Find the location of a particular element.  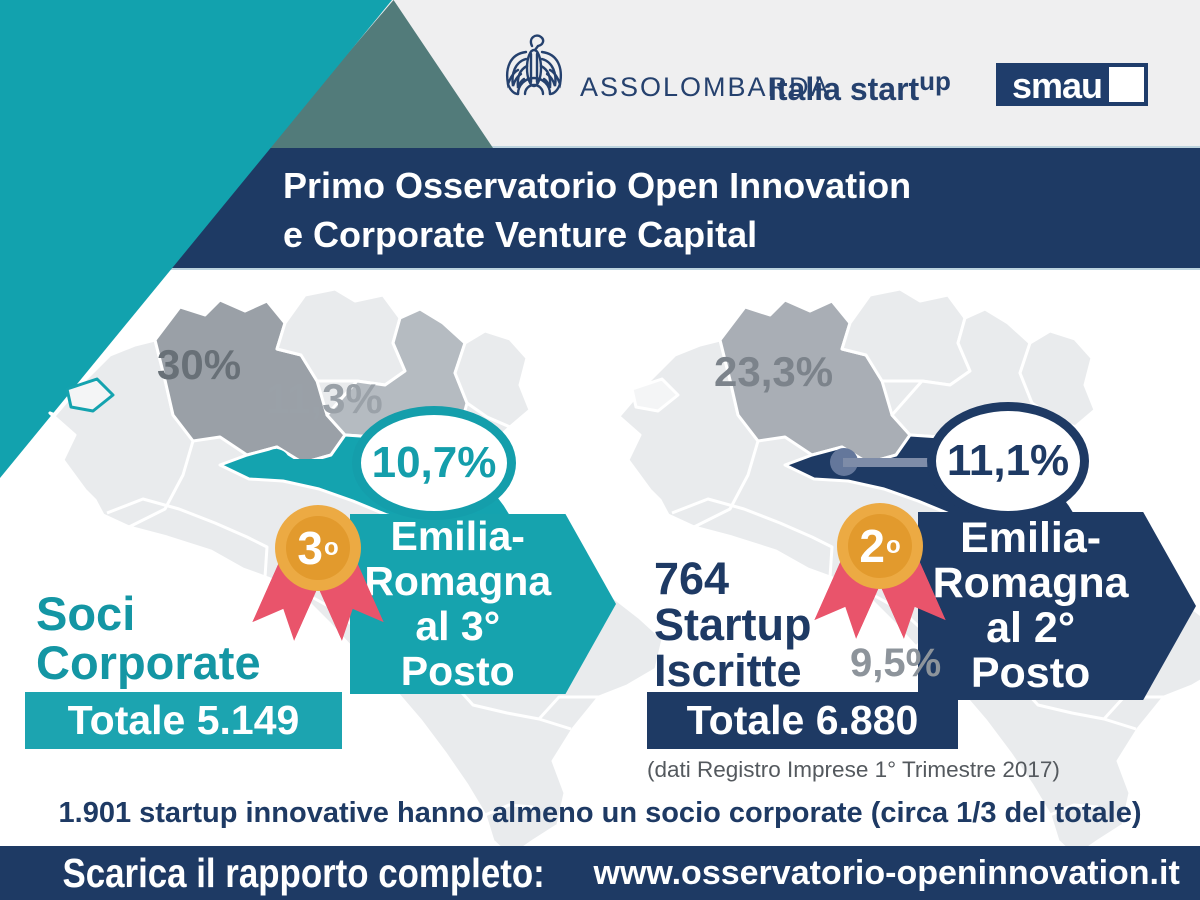

right-stat-heading: 764 Startup Iscritte is located at coordinates (733, 625).